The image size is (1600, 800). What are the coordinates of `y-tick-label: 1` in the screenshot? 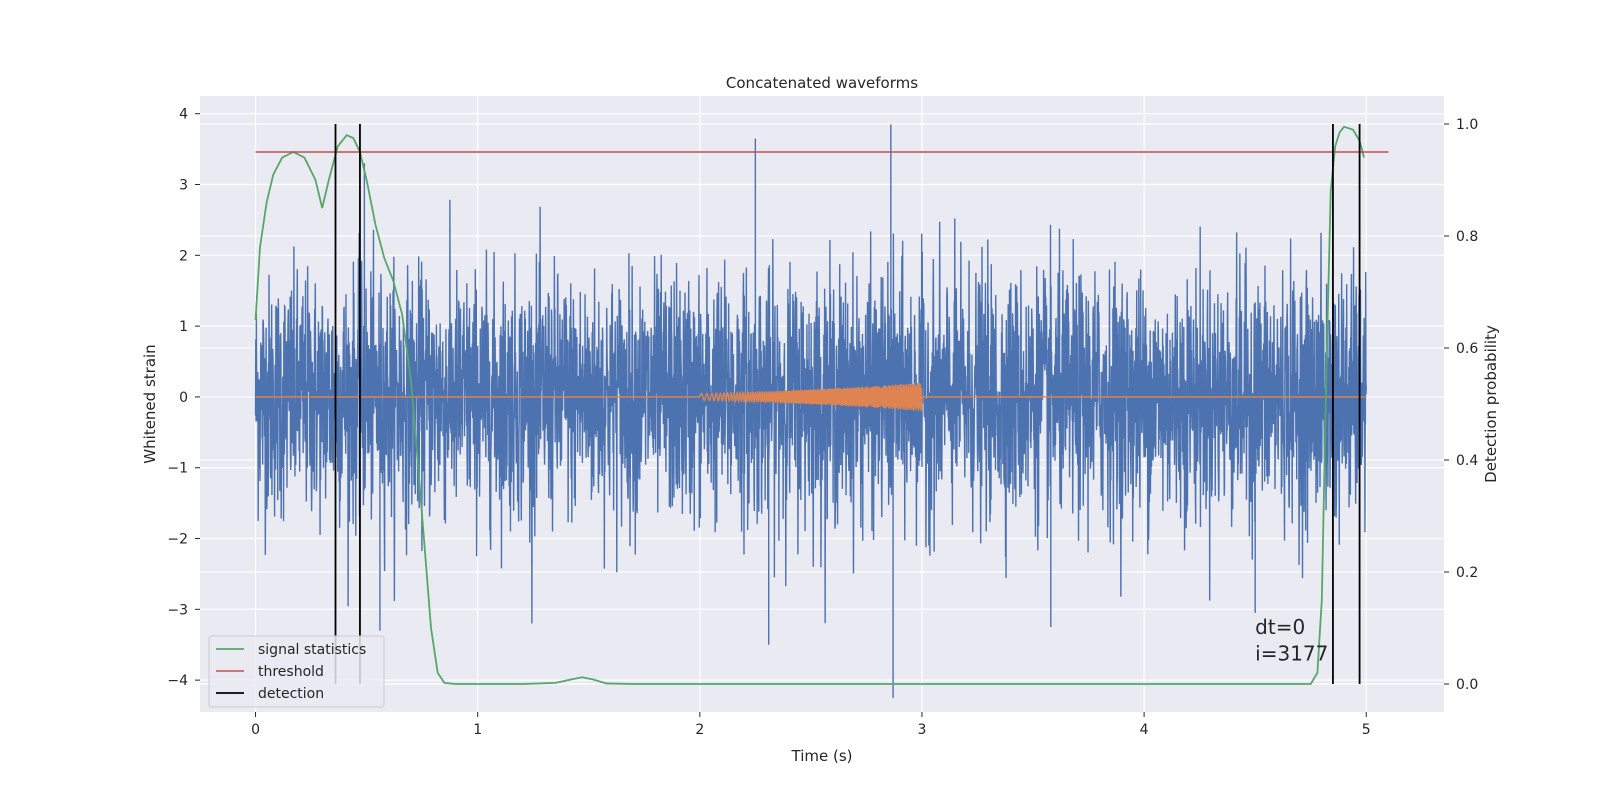 It's located at (183, 327).